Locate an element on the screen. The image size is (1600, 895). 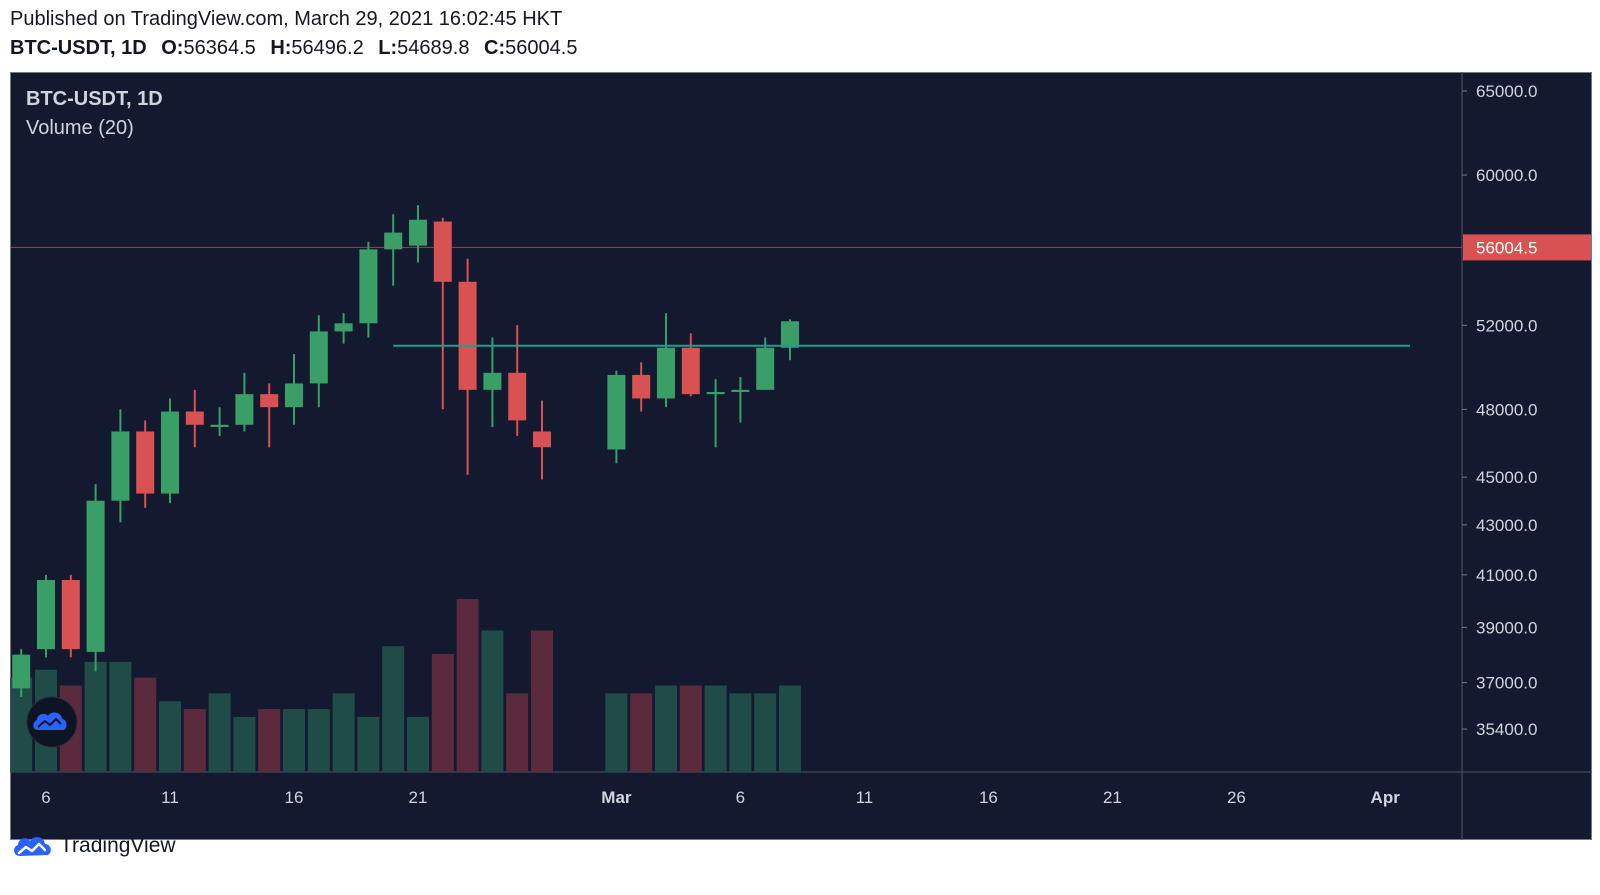
low-label: L: is located at coordinates (388, 48).